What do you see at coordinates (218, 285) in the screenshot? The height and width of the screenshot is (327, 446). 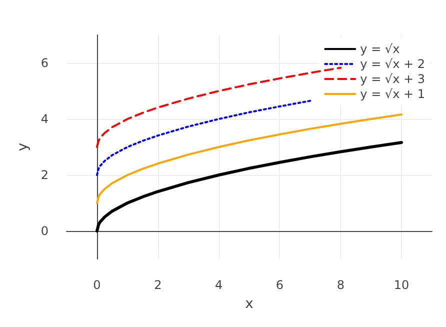 I see `x-tick-label: 4` at bounding box center [218, 285].